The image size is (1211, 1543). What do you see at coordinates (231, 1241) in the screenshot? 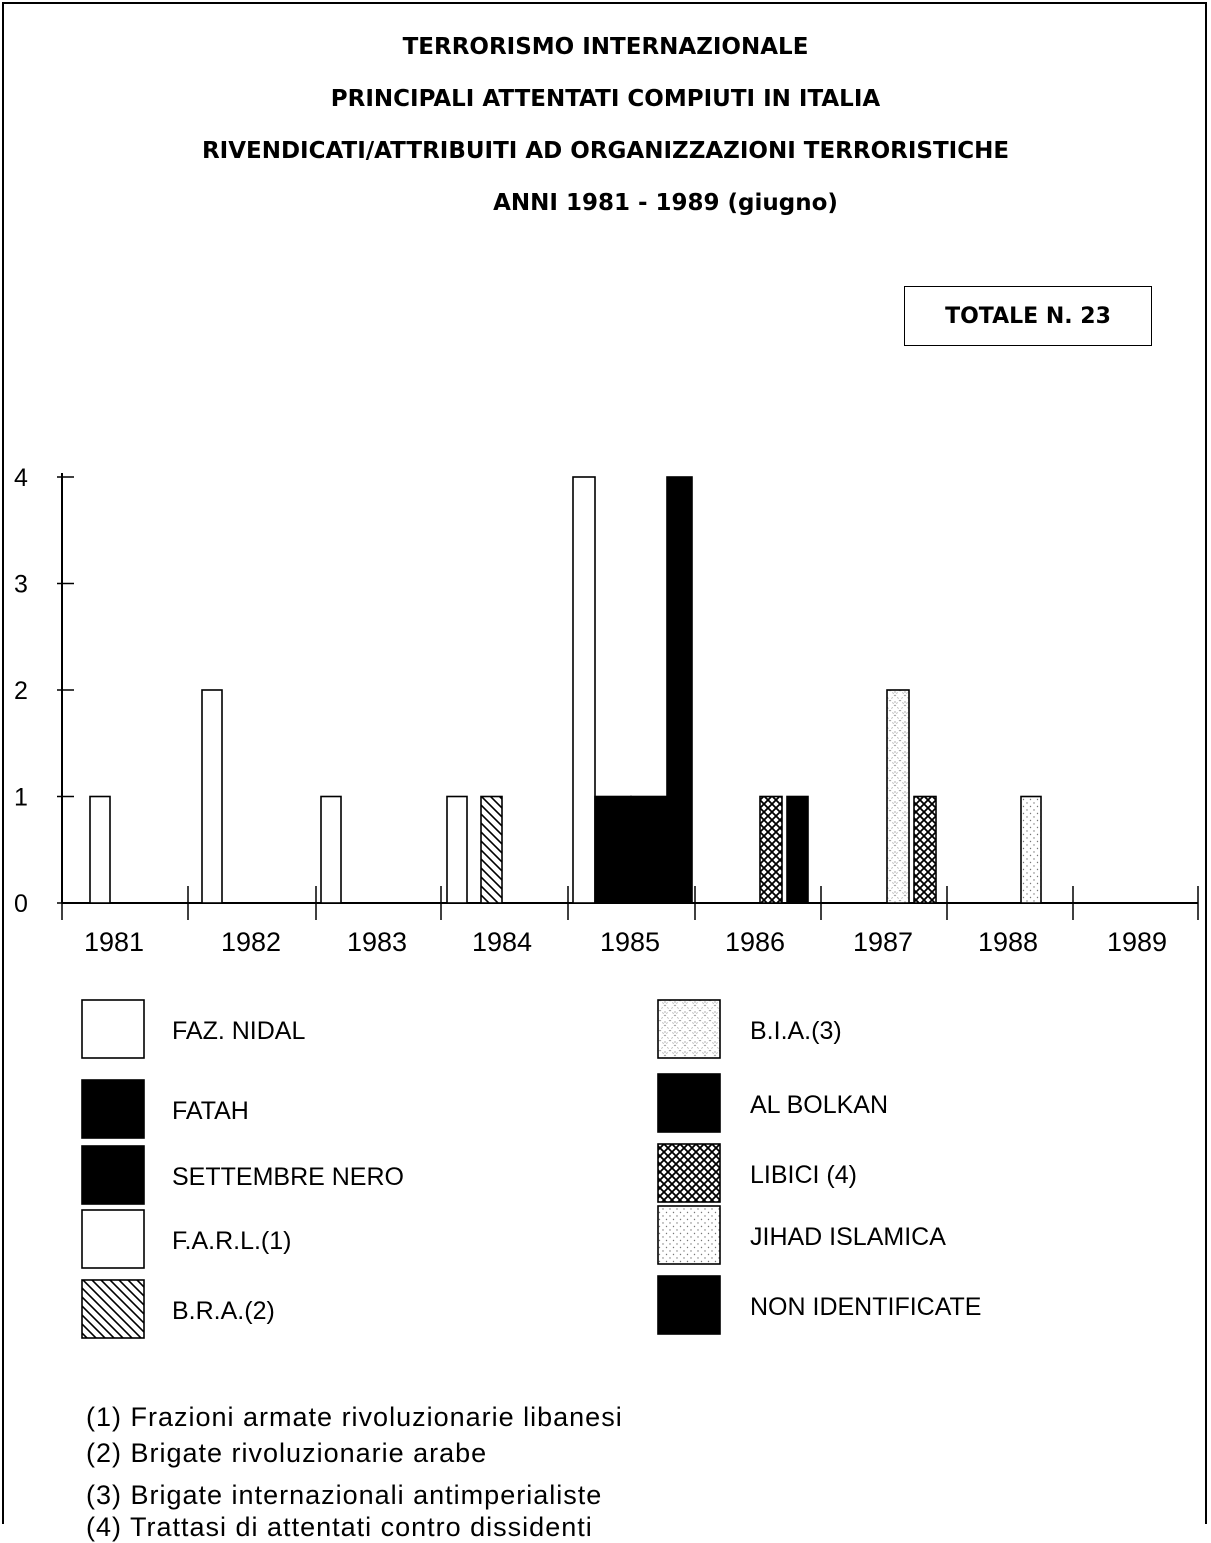
I see `legend-label-f-a-r-l-1: F.A.R.L.(1)` at bounding box center [231, 1241].